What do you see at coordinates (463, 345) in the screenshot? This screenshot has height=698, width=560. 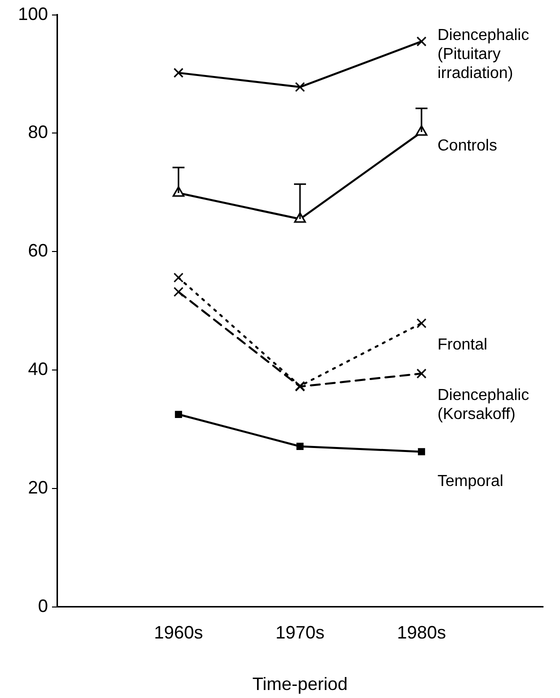 I see `series-label: Frontal` at bounding box center [463, 345].